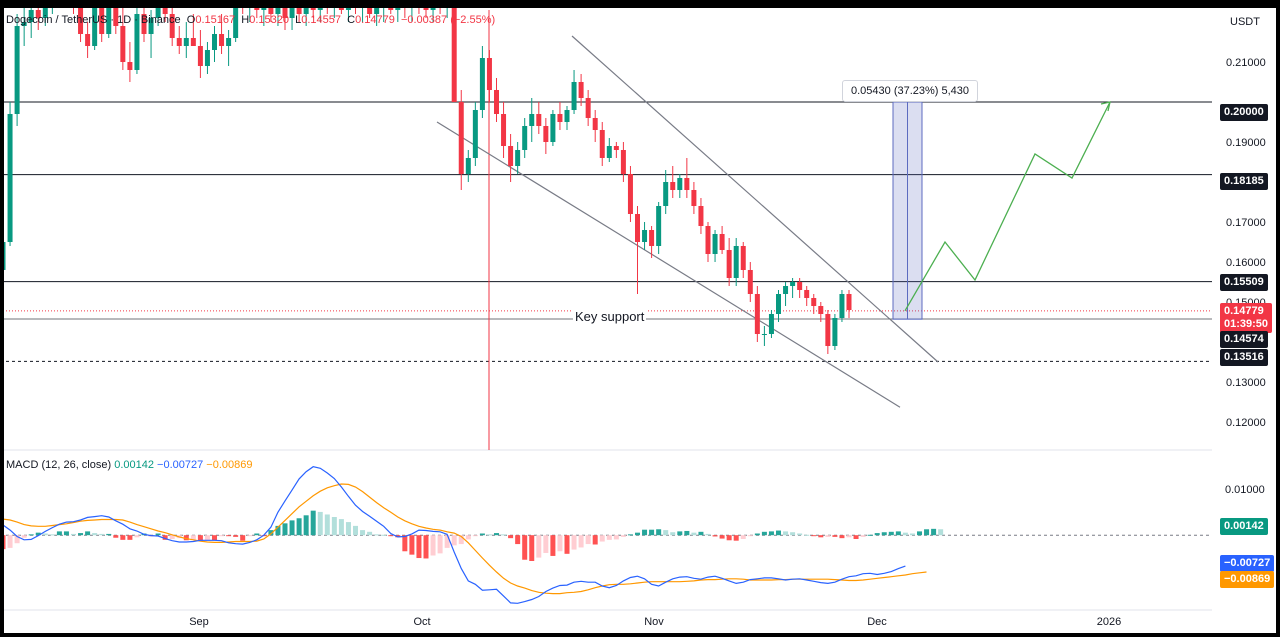 The height and width of the screenshot is (637, 1280). What do you see at coordinates (1246, 324) in the screenshot?
I see `candle-countdown: 01:39:50` at bounding box center [1246, 324].